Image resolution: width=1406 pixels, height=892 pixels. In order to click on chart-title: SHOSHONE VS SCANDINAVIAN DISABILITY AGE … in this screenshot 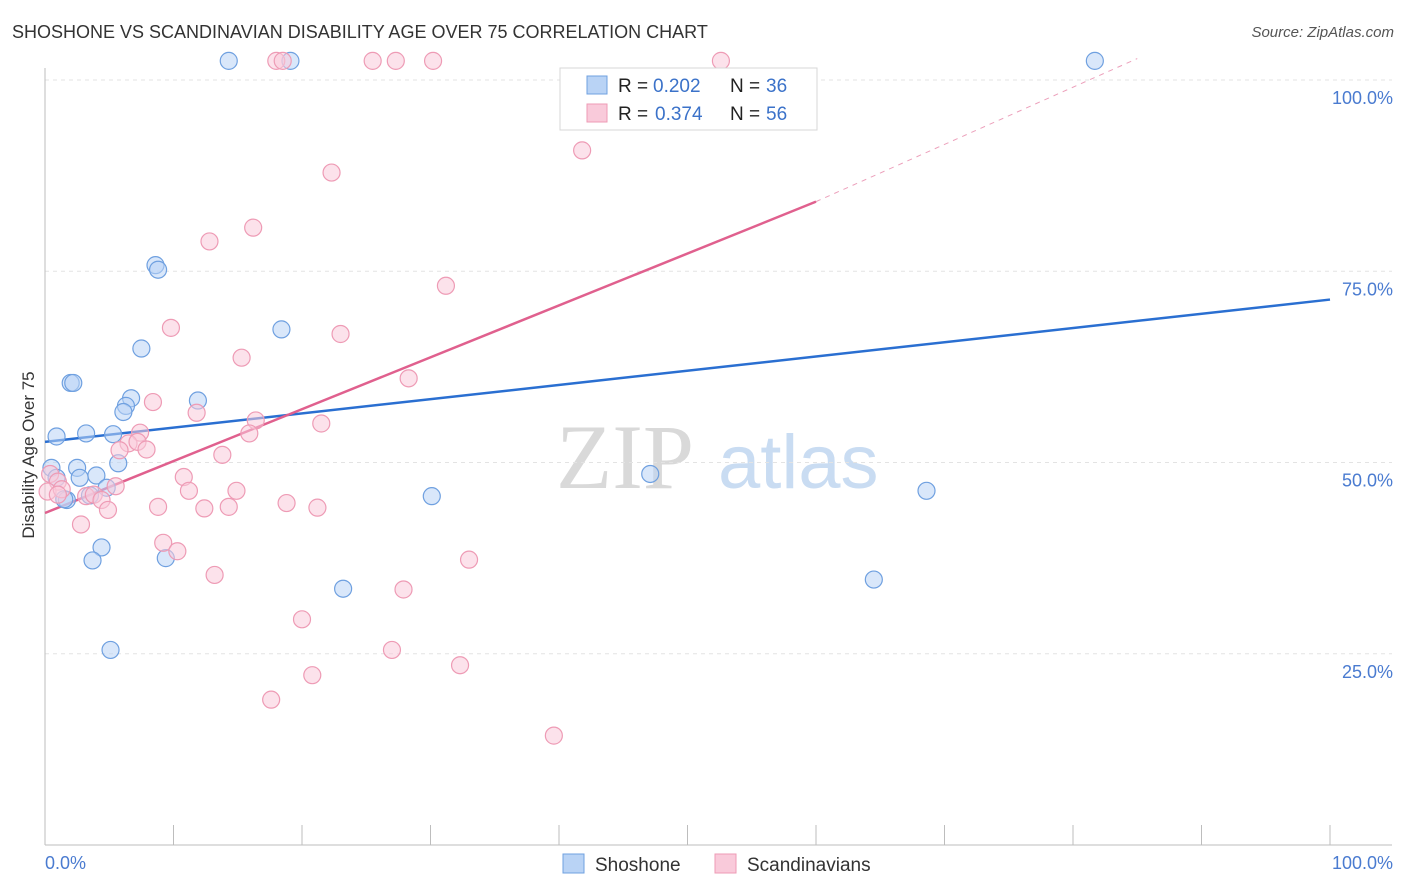, I will do `click(360, 32)`.